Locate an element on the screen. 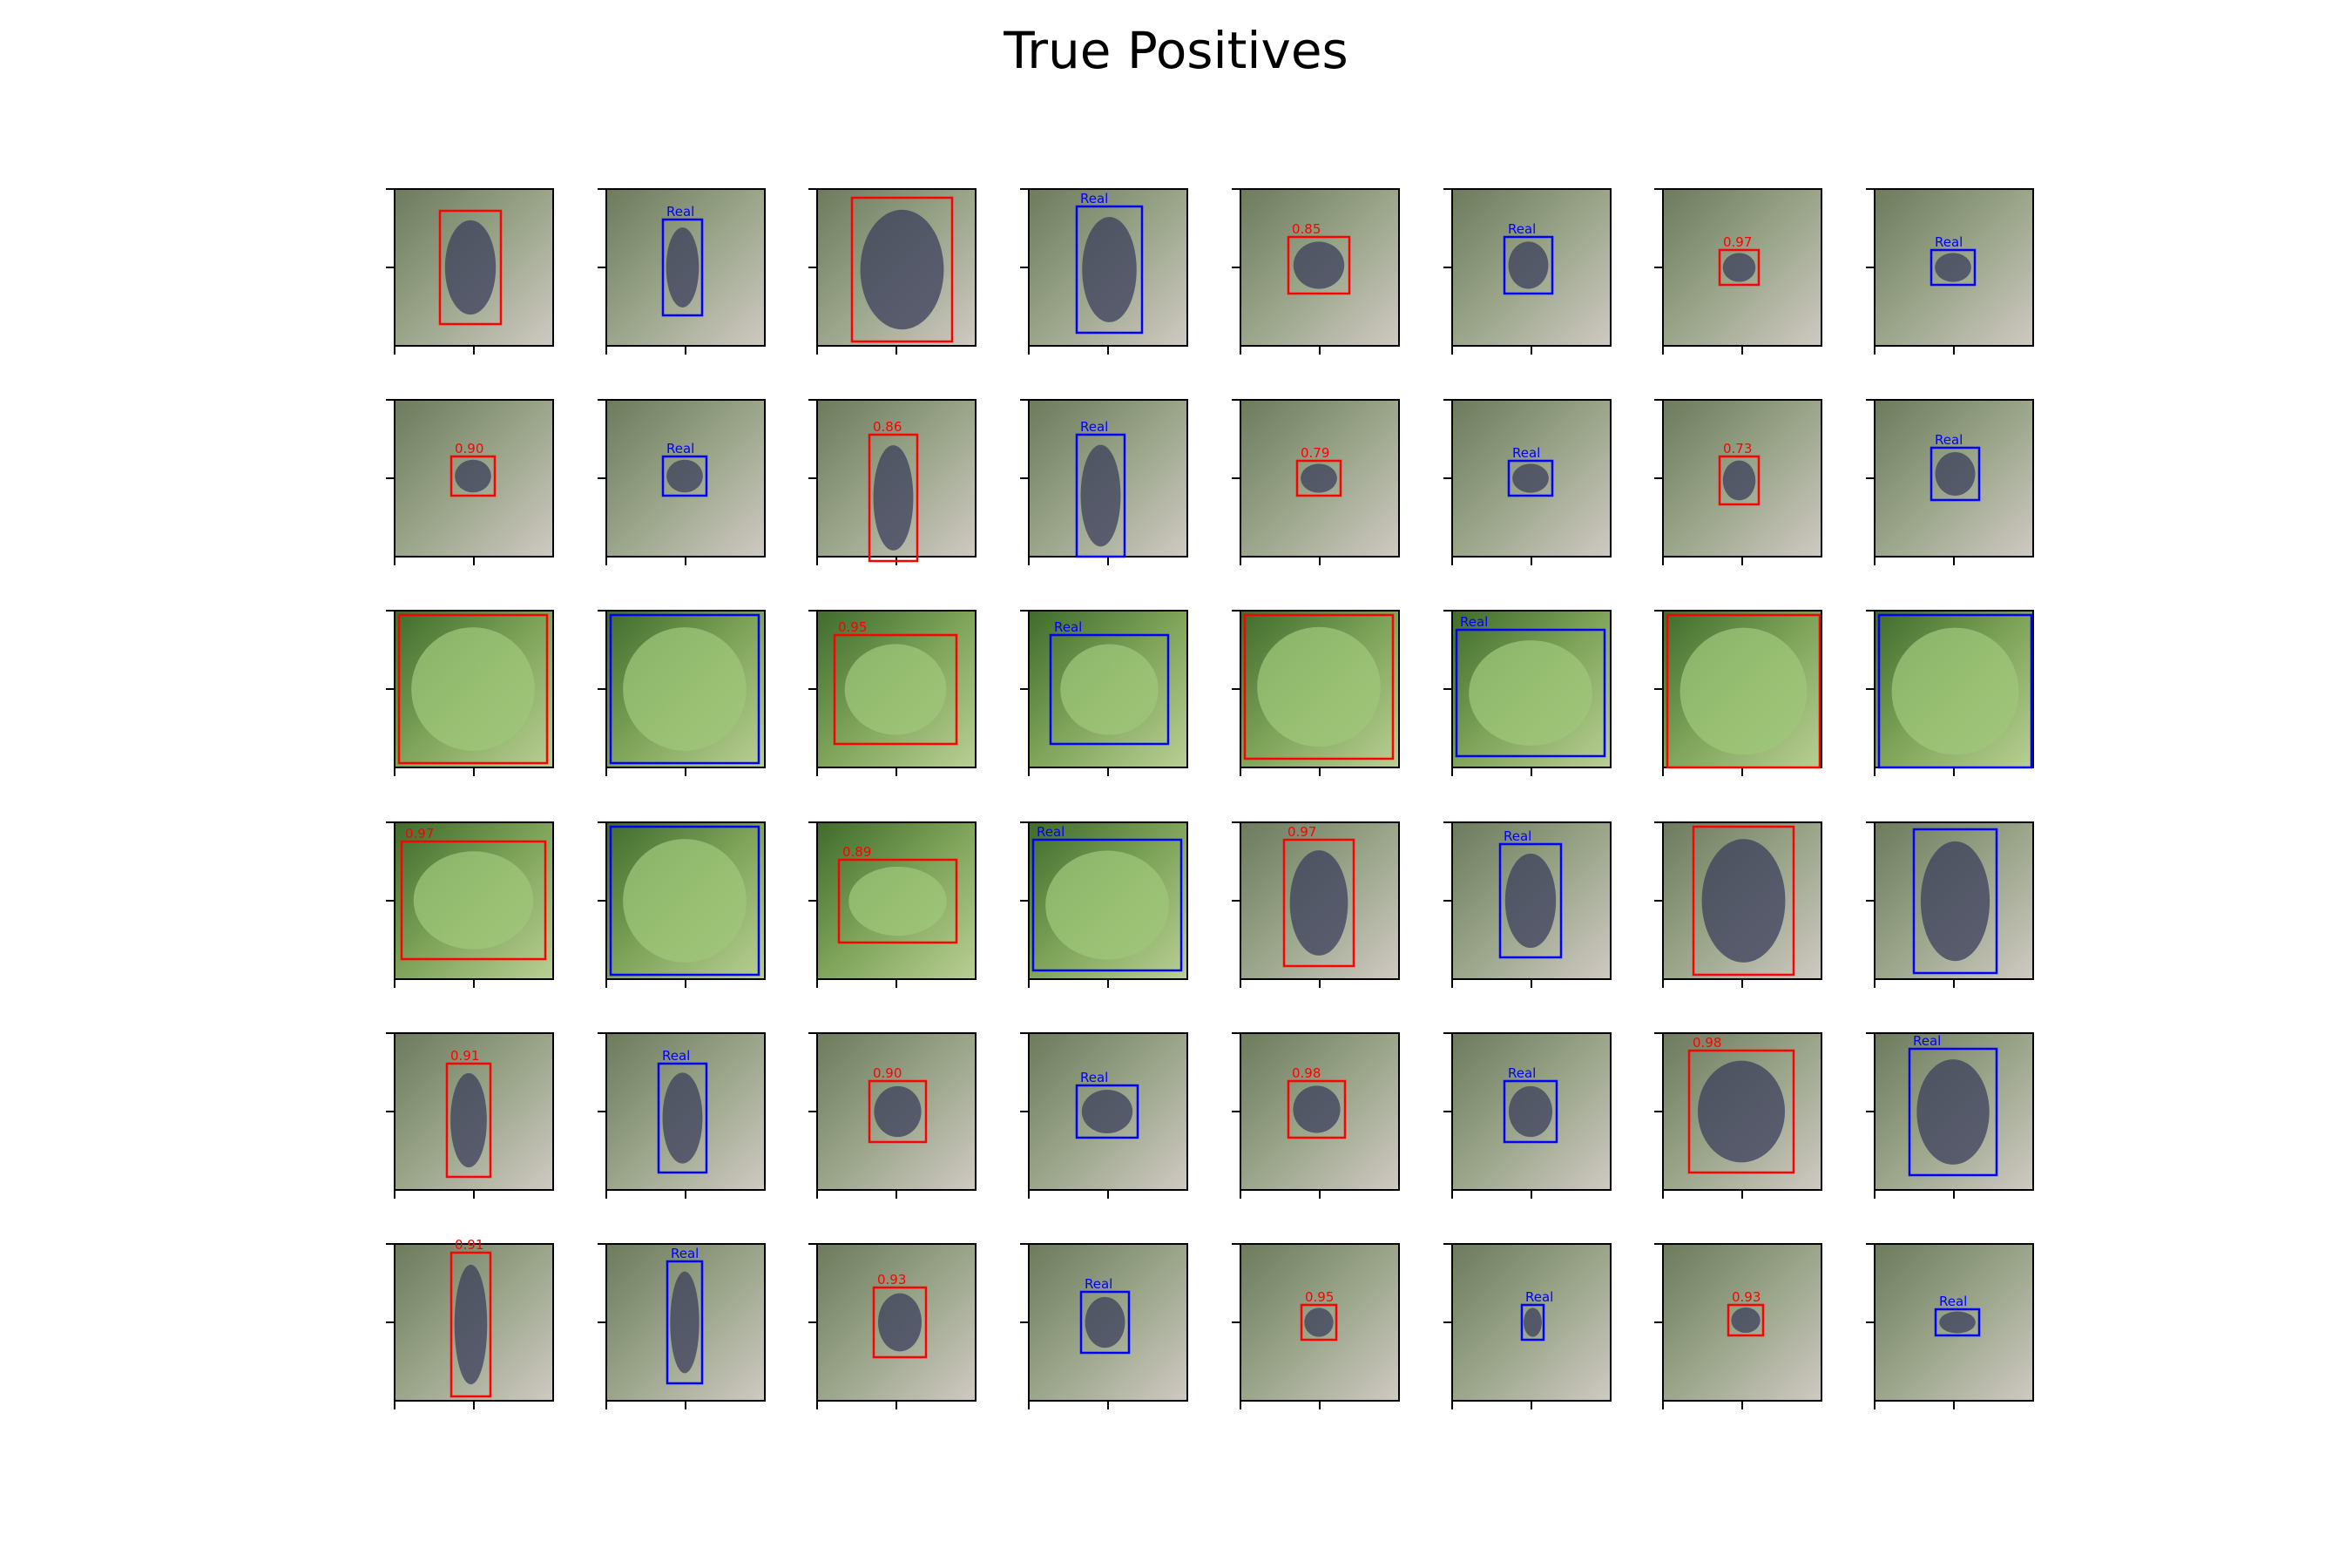  box-label: 0.95 is located at coordinates (852, 627).